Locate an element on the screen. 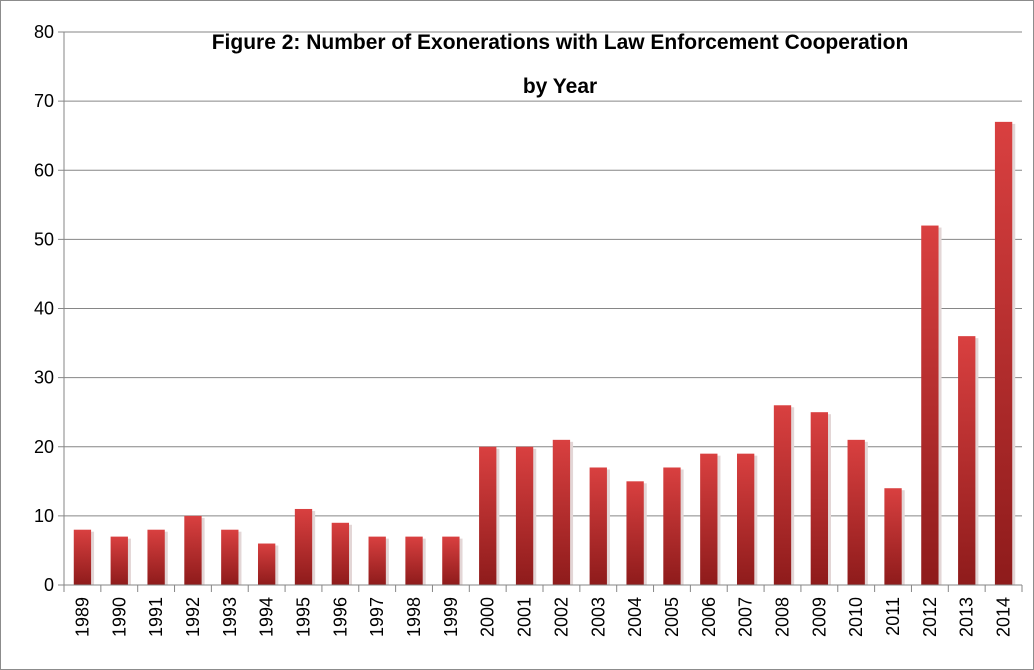 The height and width of the screenshot is (670, 1034). x-tick-label: 2006 is located at coordinates (709, 617).